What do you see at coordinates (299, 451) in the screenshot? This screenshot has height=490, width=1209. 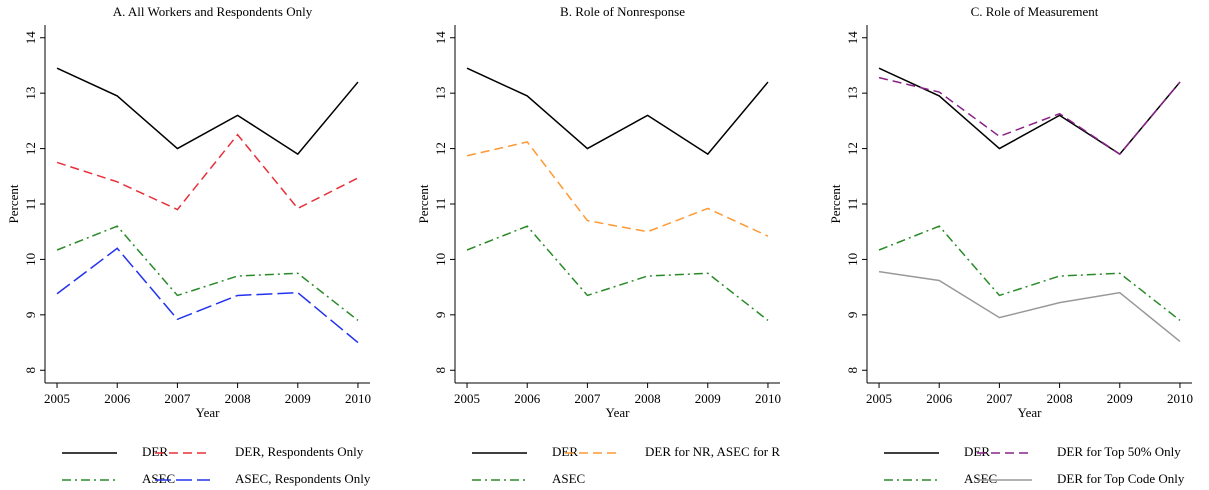 I see `legend-label: DER, Respondents Only` at bounding box center [299, 451].